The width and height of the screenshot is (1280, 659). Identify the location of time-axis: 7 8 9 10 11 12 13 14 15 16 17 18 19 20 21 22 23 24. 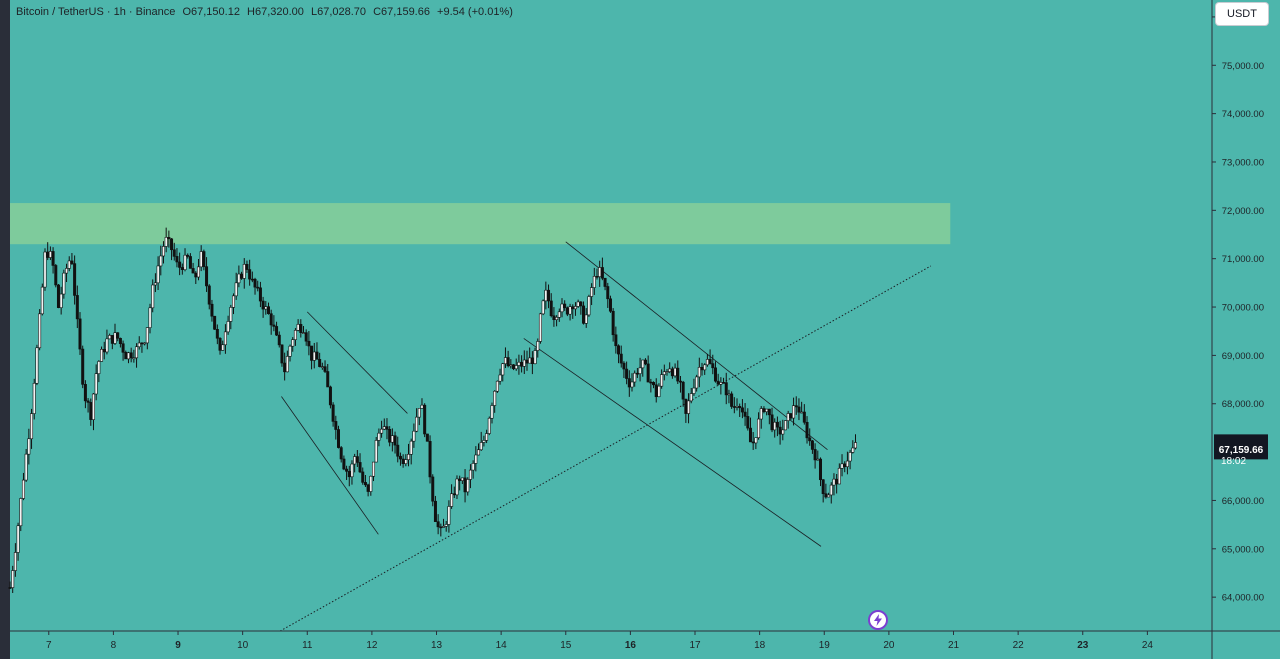
(599, 641).